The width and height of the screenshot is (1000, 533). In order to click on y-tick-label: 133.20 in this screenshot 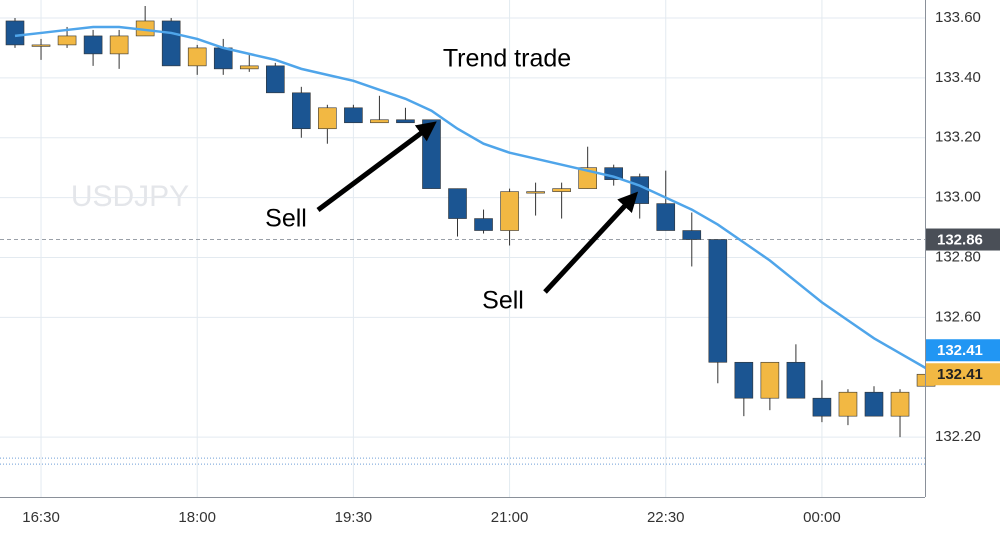, I will do `click(958, 137)`.